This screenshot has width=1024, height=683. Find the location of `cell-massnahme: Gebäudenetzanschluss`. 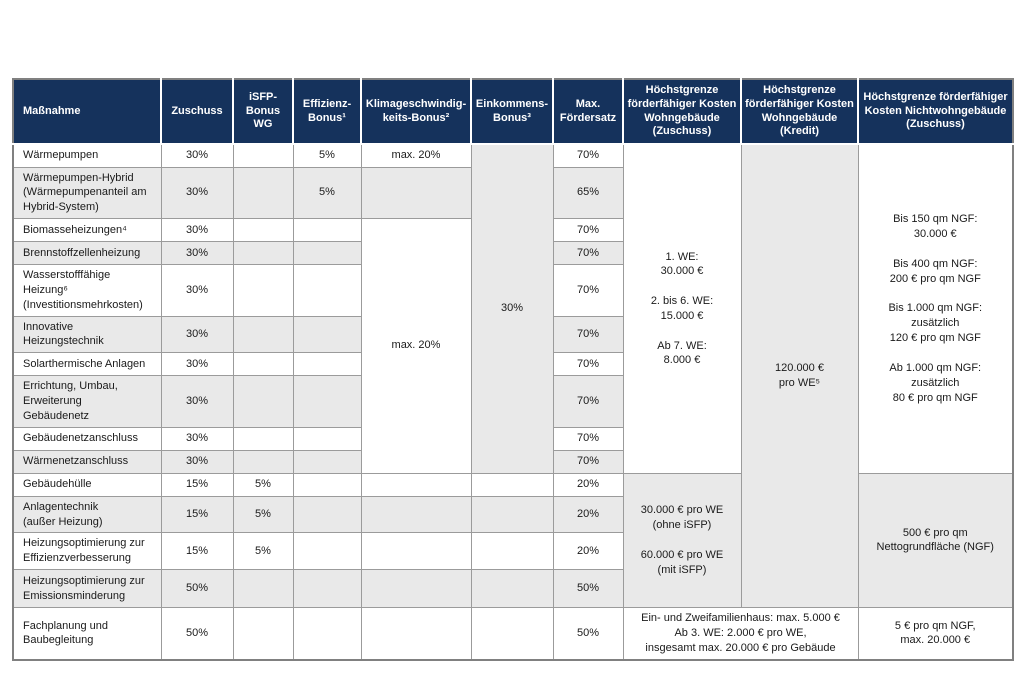

cell-massnahme: Gebäudenetzanschluss is located at coordinates (87, 438).